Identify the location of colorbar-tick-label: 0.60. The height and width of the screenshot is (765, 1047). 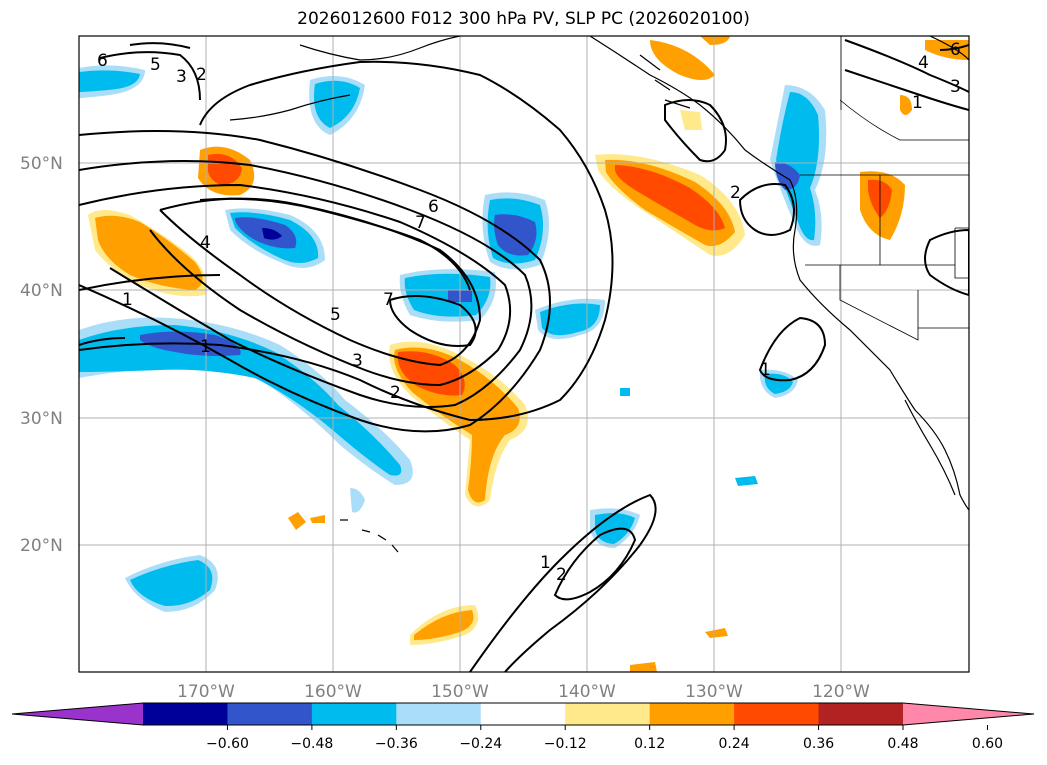
(987, 744).